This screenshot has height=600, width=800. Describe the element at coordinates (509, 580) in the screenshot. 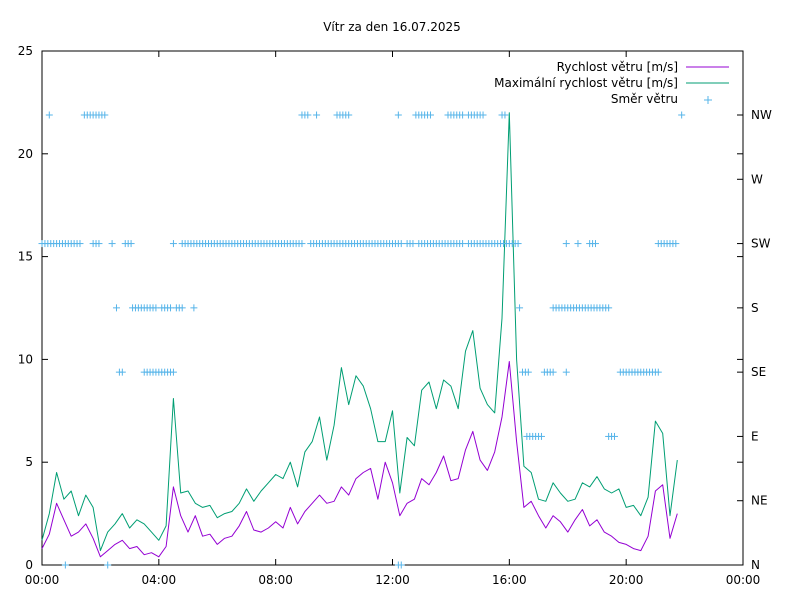

I see `x-tick-label: 16:00` at that location.